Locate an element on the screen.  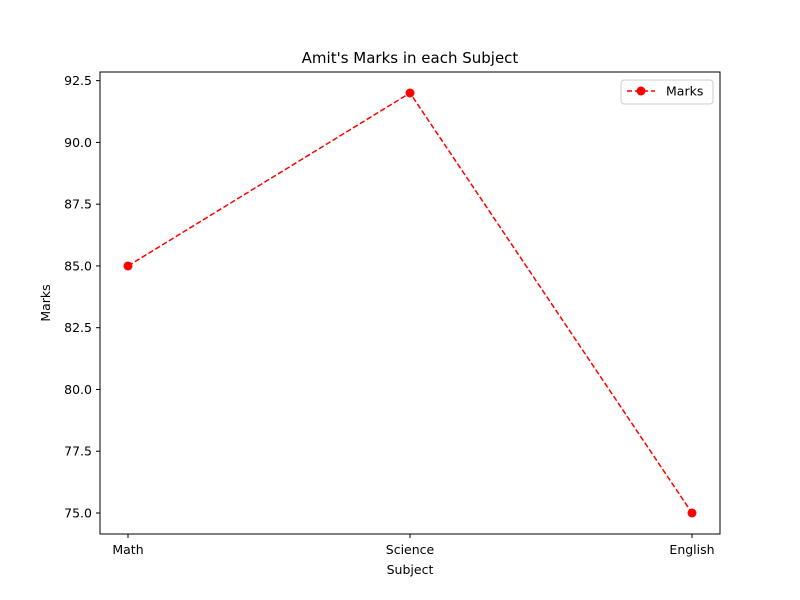
y-tick-label: 75.0 is located at coordinates (78, 513).